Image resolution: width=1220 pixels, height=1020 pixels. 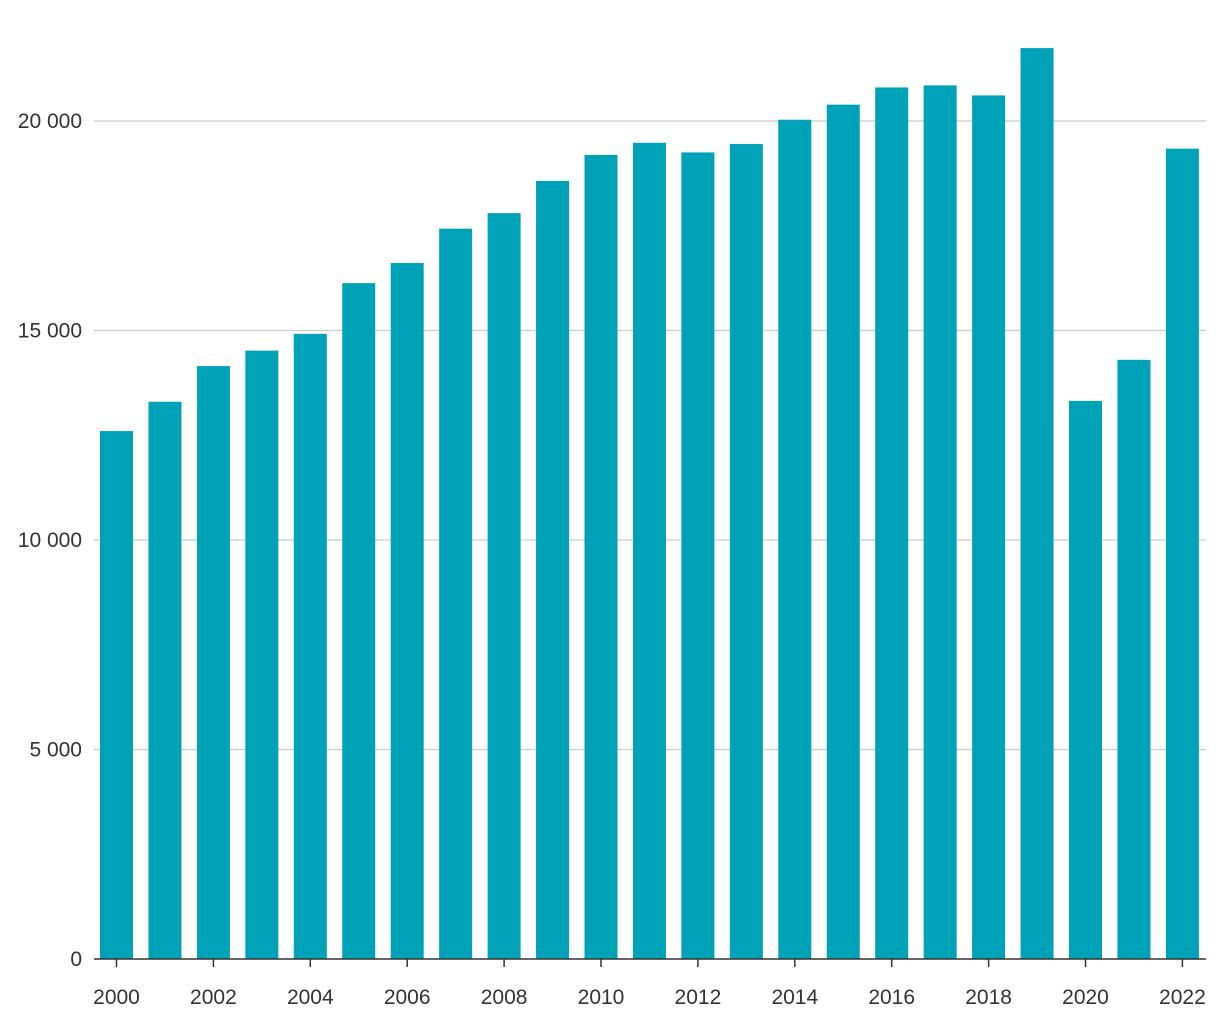 What do you see at coordinates (553, 570) in the screenshot?
I see `bar-2009` at bounding box center [553, 570].